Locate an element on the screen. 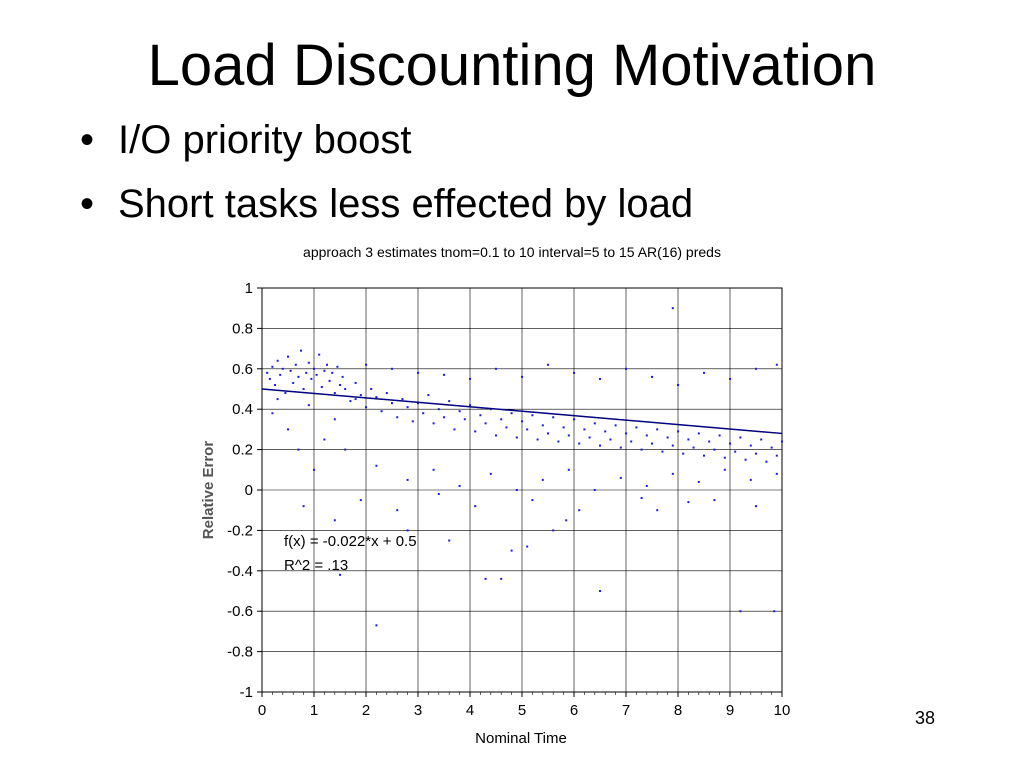  y-axis-label: Relative Error is located at coordinates (208, 490).